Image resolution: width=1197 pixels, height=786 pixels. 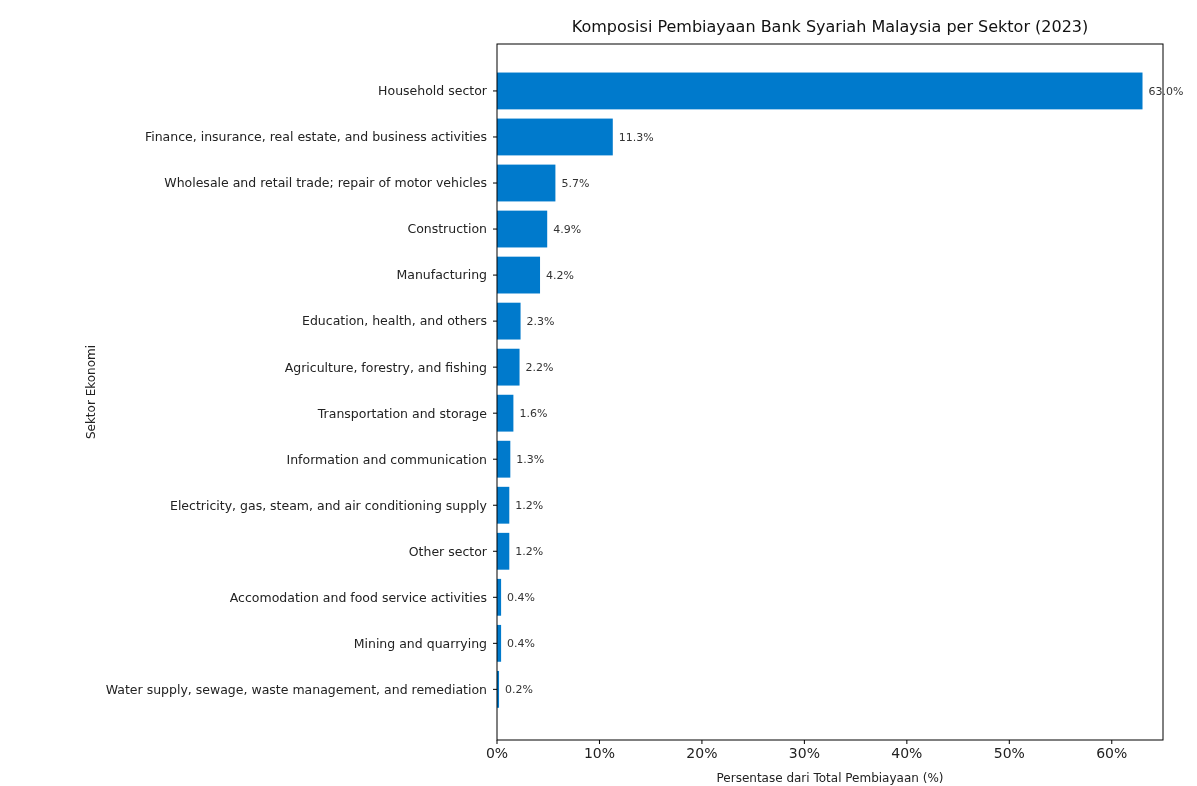 I want to click on data-label: 11.3%, so click(x=636, y=137).